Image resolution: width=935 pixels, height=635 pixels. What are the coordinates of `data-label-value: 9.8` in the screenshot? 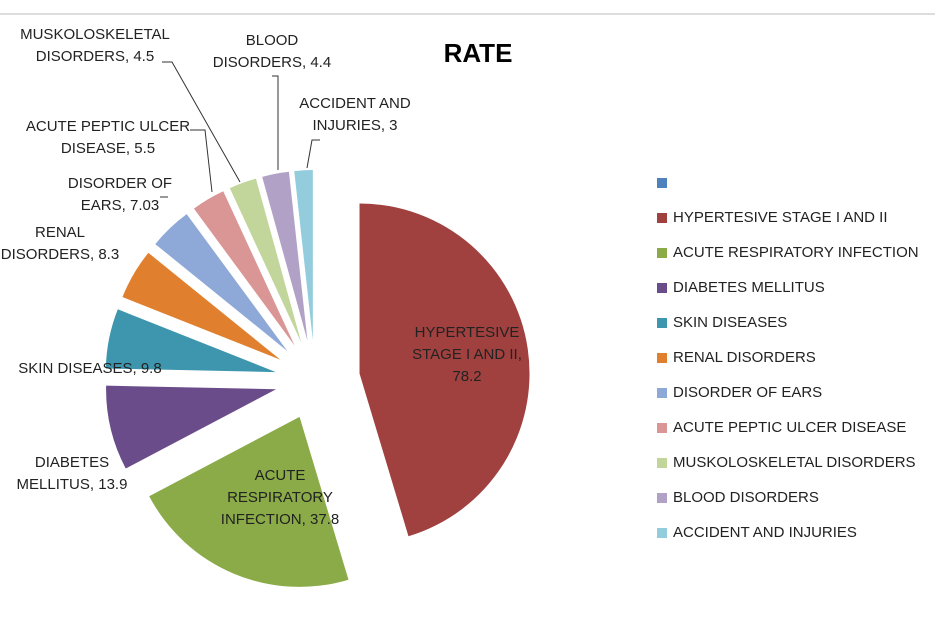 It's located at (151, 368).